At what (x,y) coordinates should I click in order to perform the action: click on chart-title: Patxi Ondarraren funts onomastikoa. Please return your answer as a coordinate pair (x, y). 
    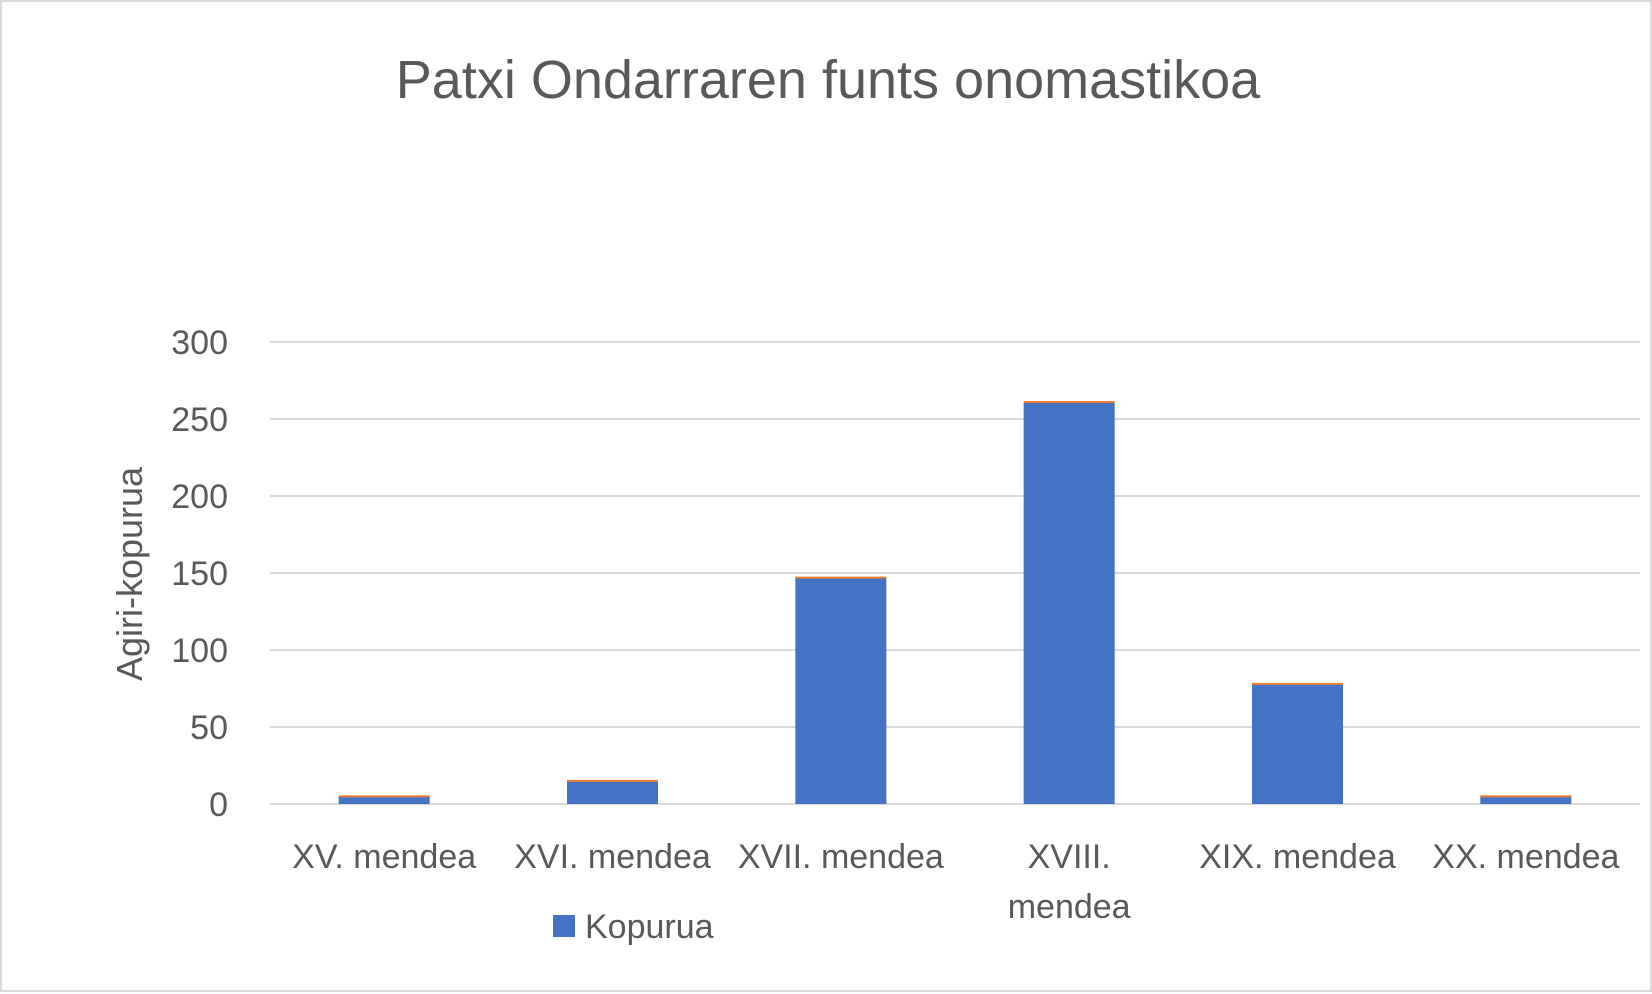
    Looking at the image, I should click on (828, 80).